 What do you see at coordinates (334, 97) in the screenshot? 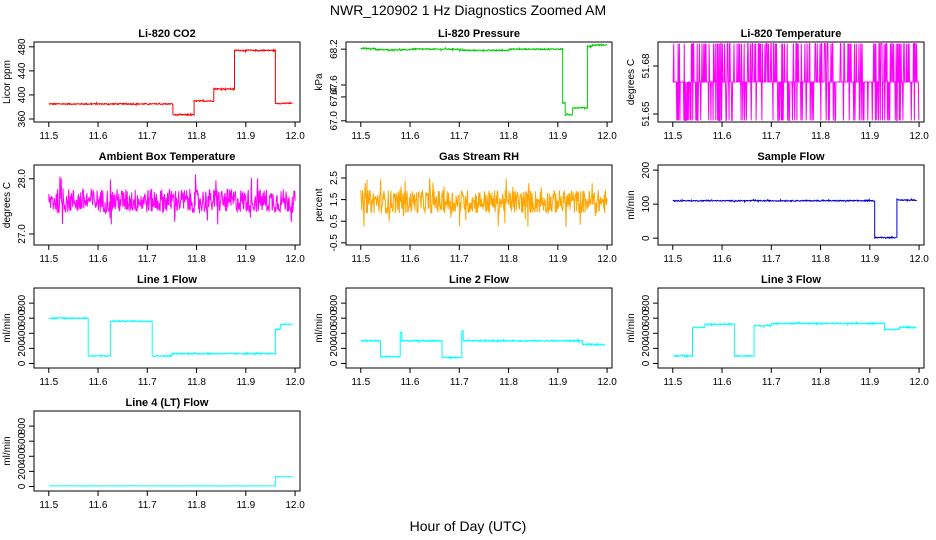
I see `y-tick-label: 67.4` at bounding box center [334, 97].